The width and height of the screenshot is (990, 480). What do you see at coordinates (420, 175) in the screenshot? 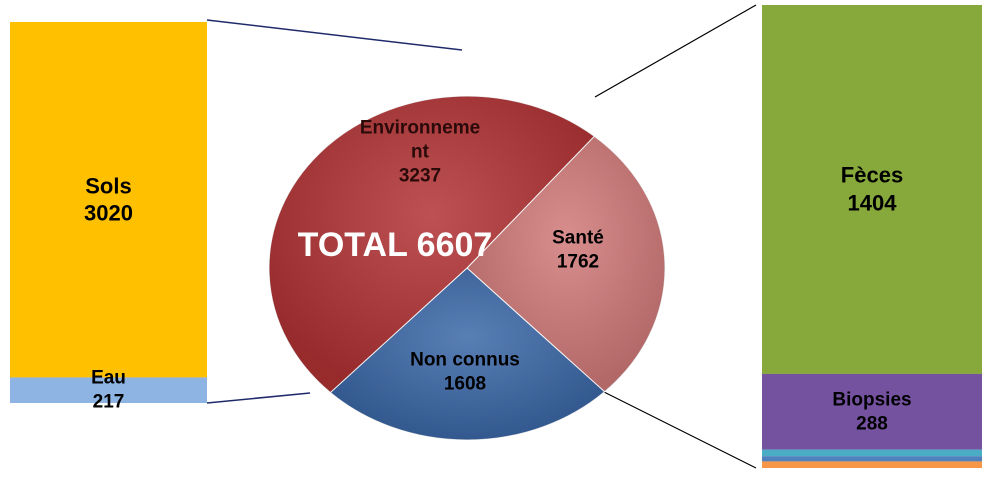
I see `slice-label-line: 3237` at bounding box center [420, 175].